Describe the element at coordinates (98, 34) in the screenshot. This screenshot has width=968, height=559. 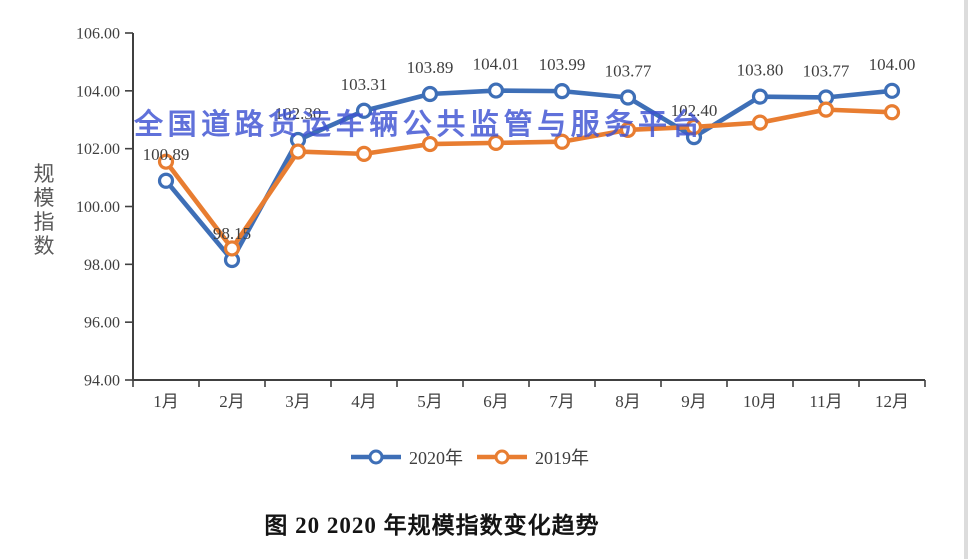
I see `y-tick-label: 106.00` at that location.